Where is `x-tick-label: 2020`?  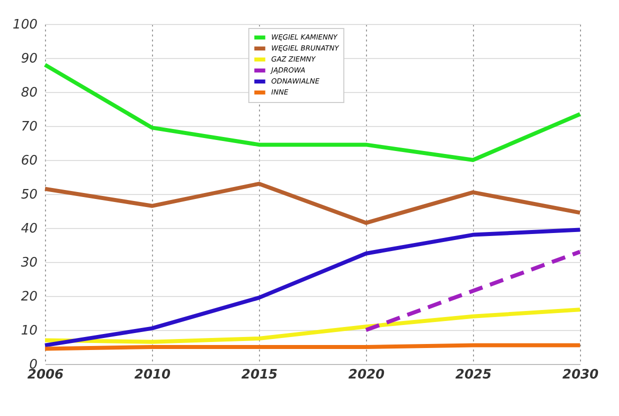
x-tick-label: 2020 is located at coordinates (366, 375).